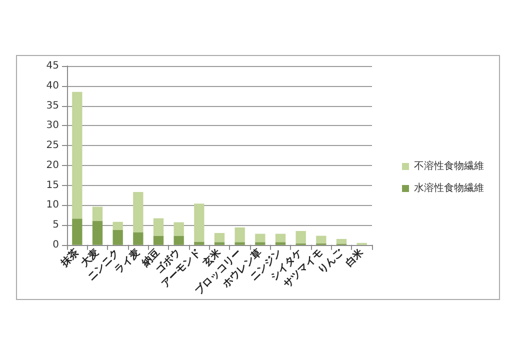  Describe the element at coordinates (55, 244) in the screenshot. I see `y-tick-label: 0` at that location.